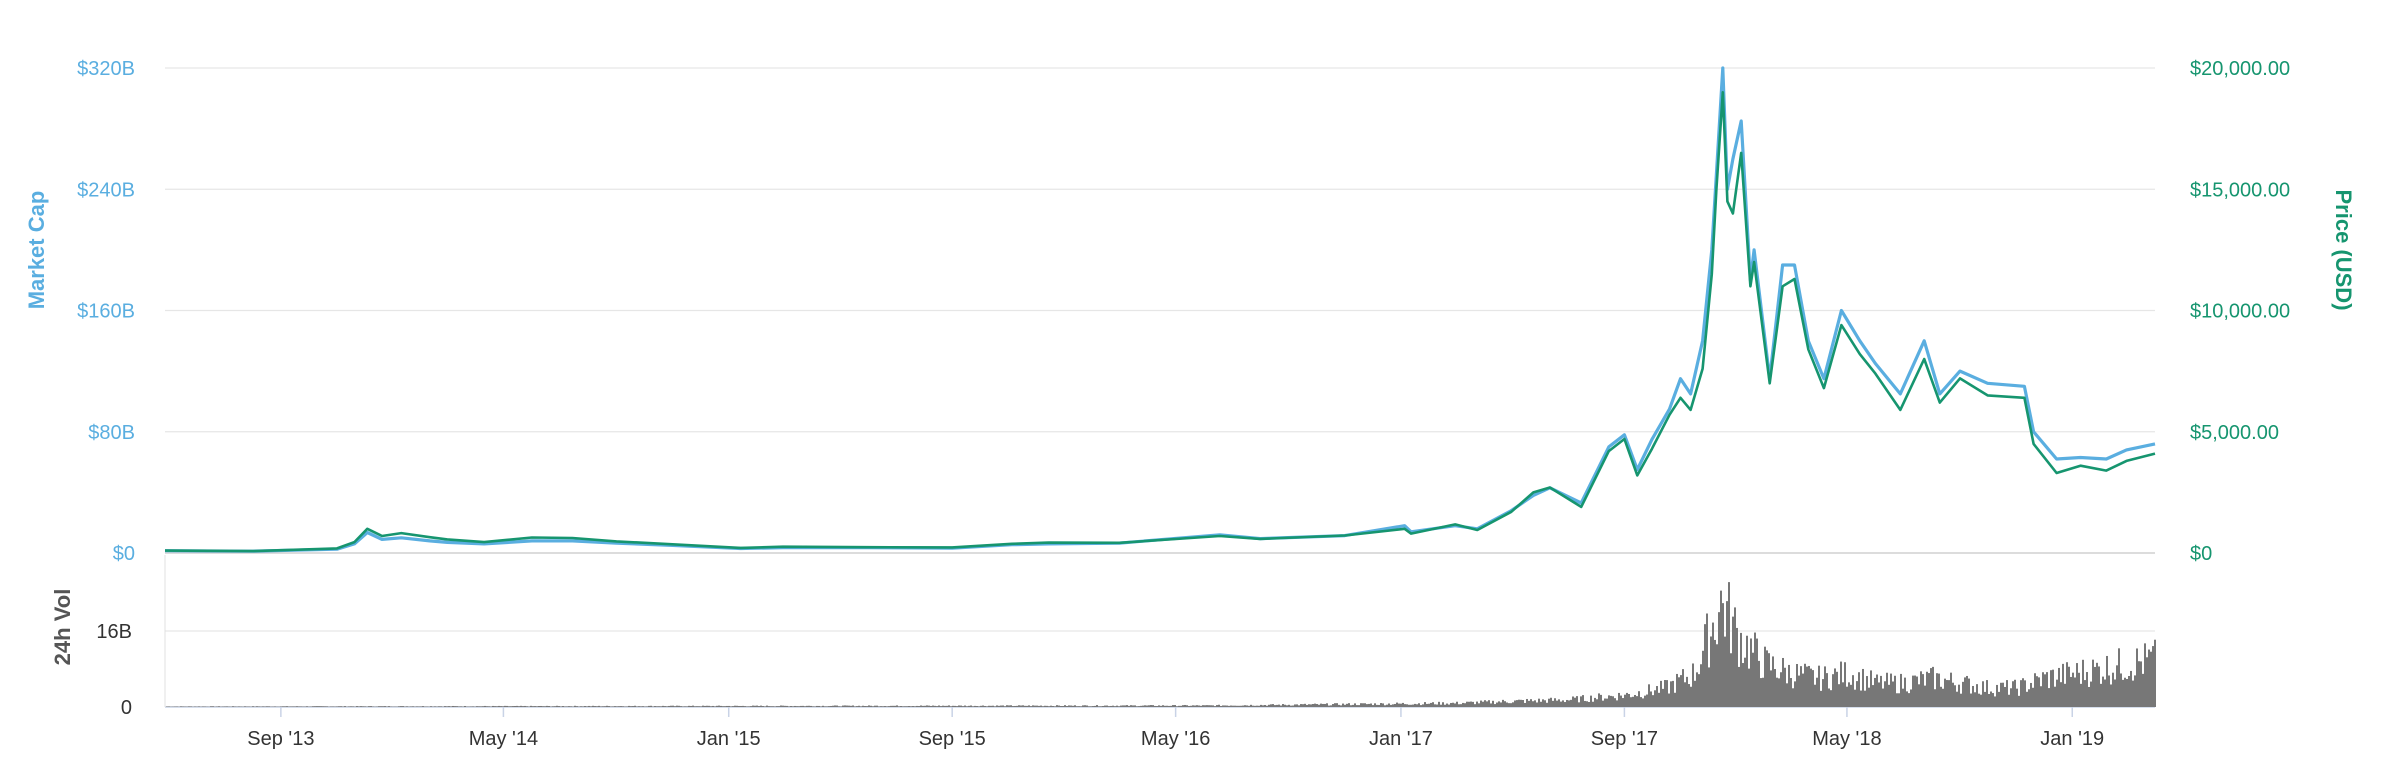 This screenshot has height=776, width=2382. I want to click on volume-bars, so click(1161, 644).